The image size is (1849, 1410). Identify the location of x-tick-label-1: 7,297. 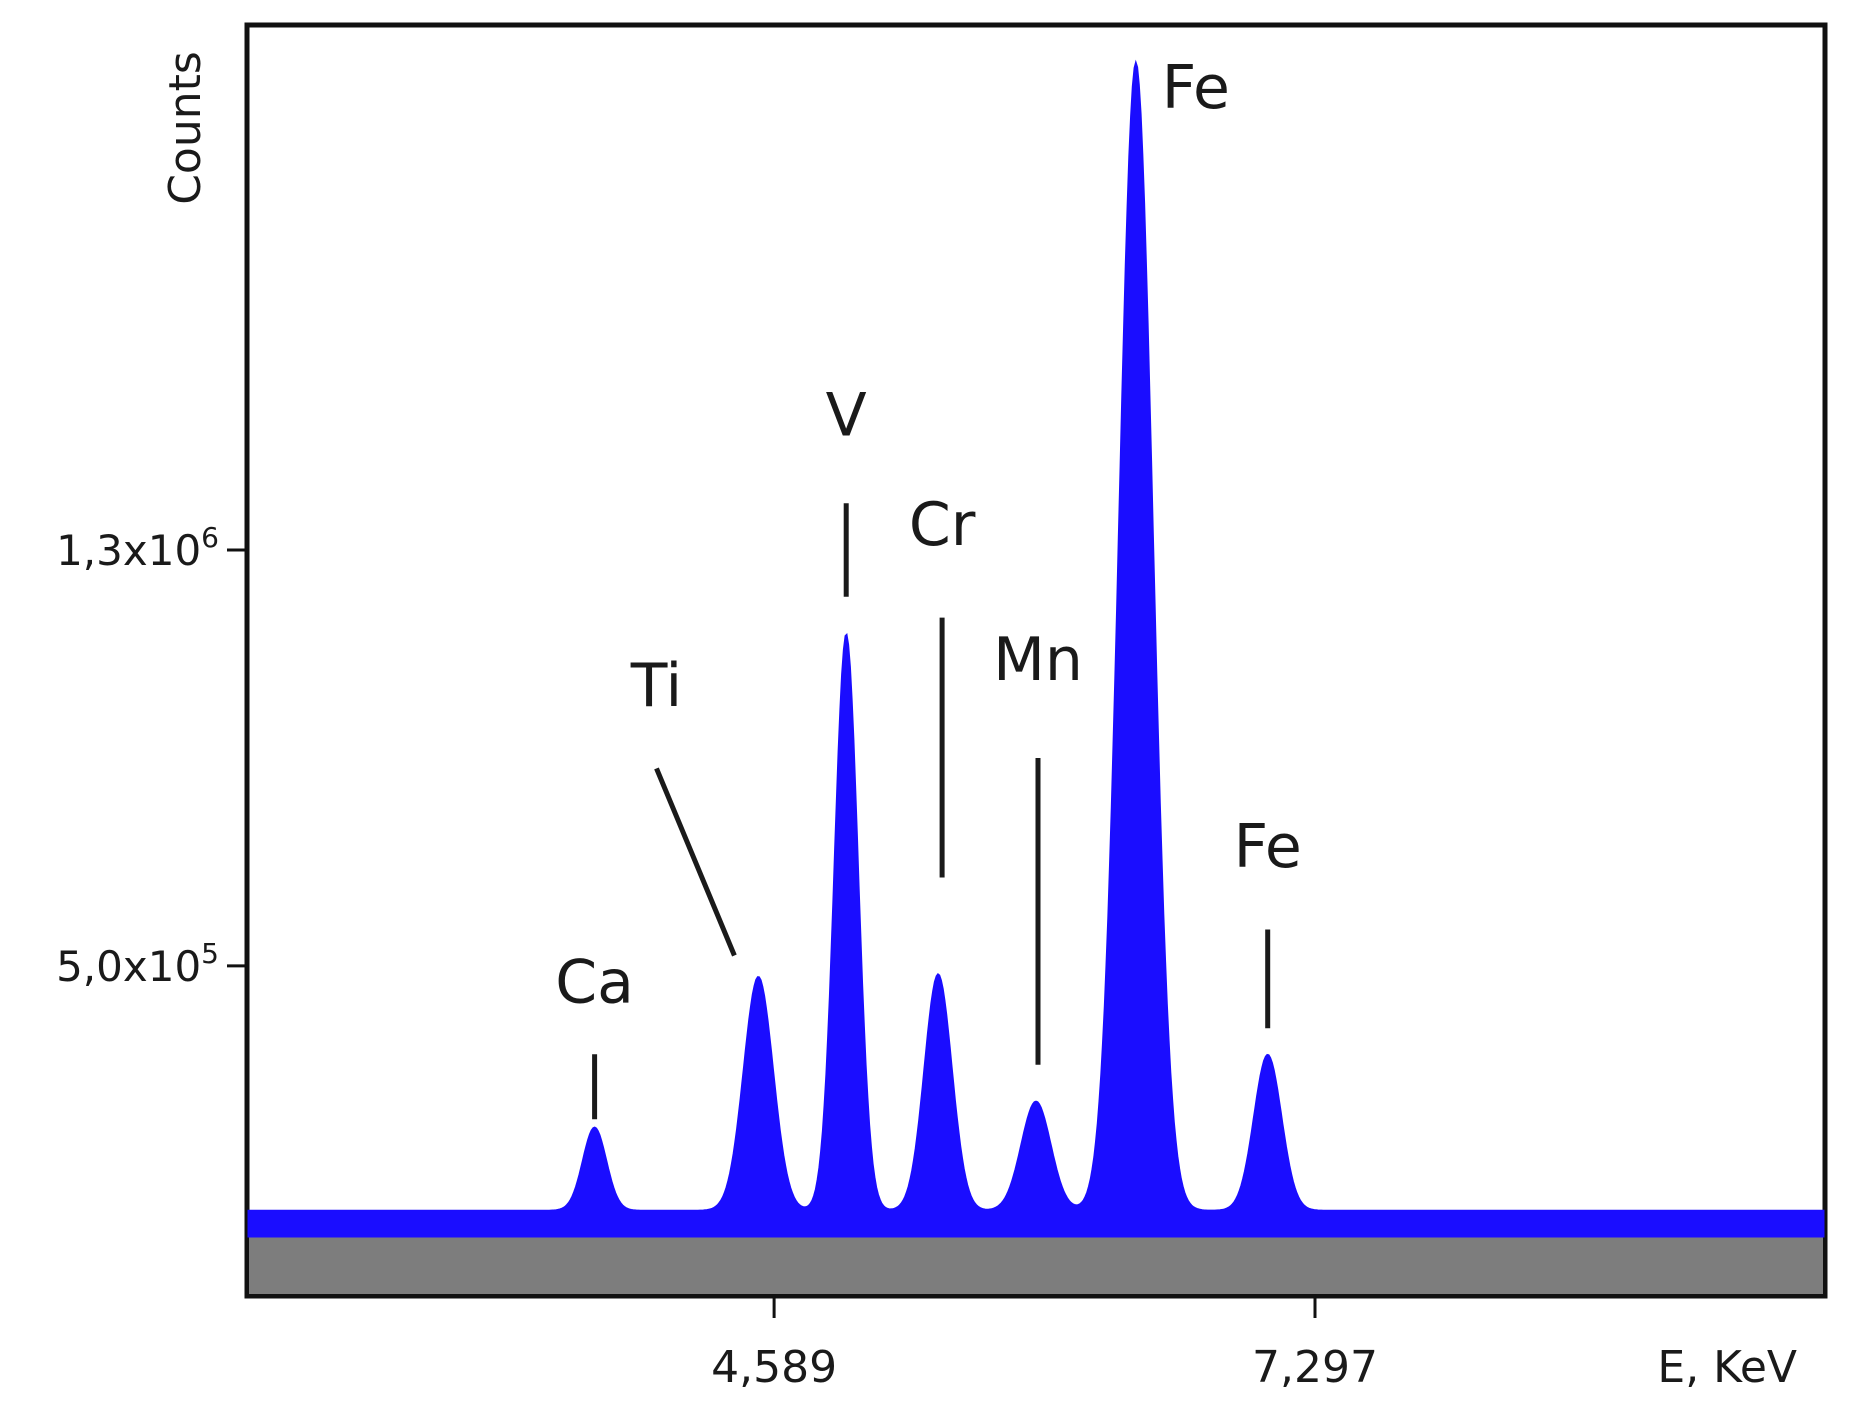
(1315, 1367).